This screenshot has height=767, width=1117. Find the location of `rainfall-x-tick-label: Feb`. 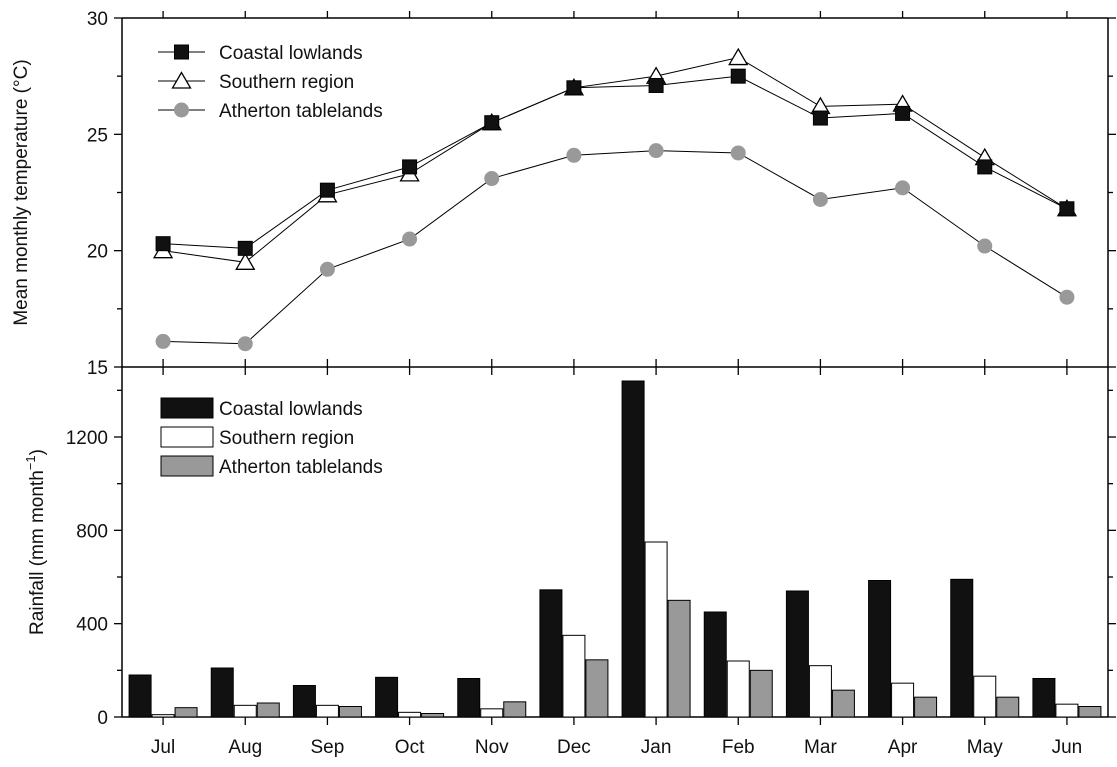

rainfall-x-tick-label: Feb is located at coordinates (738, 747).